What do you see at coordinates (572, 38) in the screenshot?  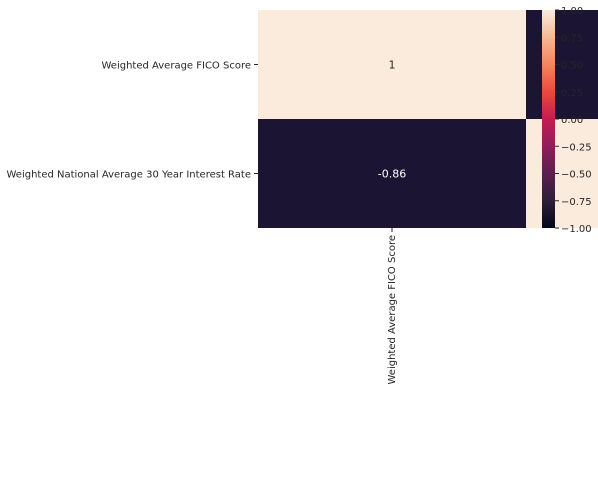 I see `colorbar-tick-label: 0.75` at bounding box center [572, 38].